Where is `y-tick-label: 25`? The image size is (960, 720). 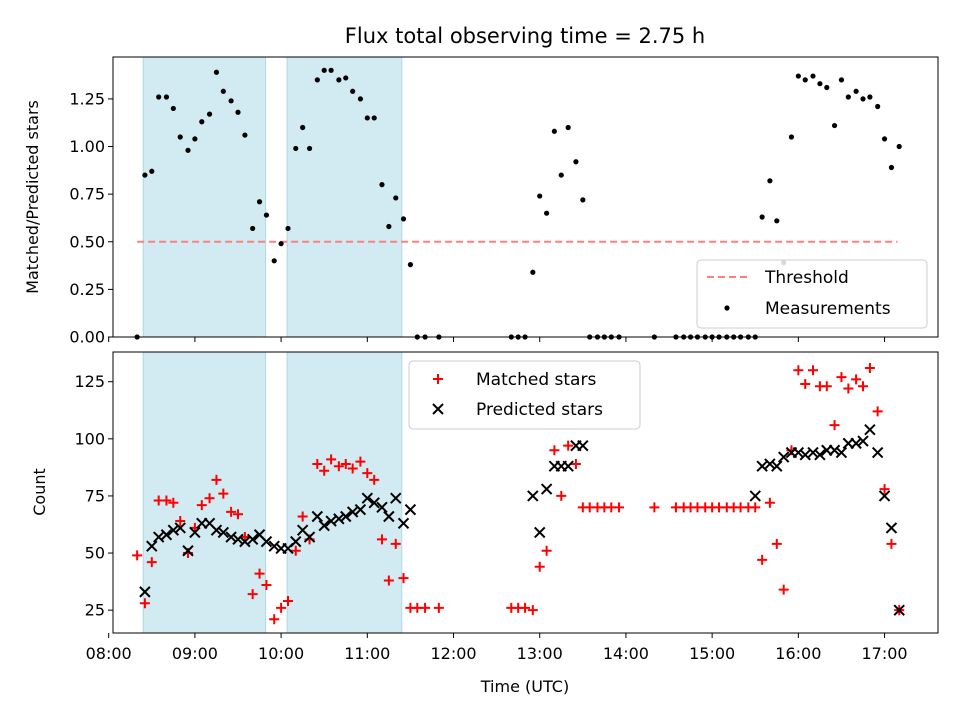 y-tick-label: 25 is located at coordinates (95, 610).